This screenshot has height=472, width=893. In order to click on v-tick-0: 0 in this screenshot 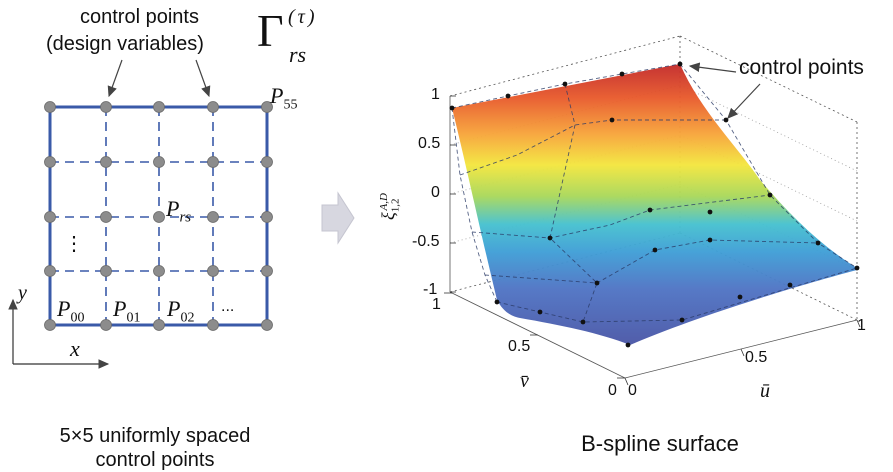, I will do `click(612, 391)`.